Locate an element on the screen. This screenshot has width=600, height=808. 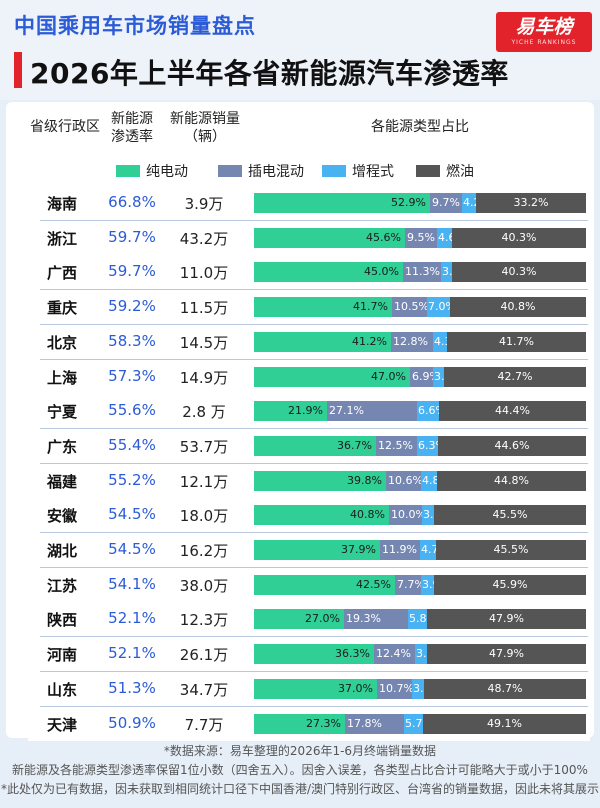
bar-label-bev: 41.2% is located at coordinates (369, 341).